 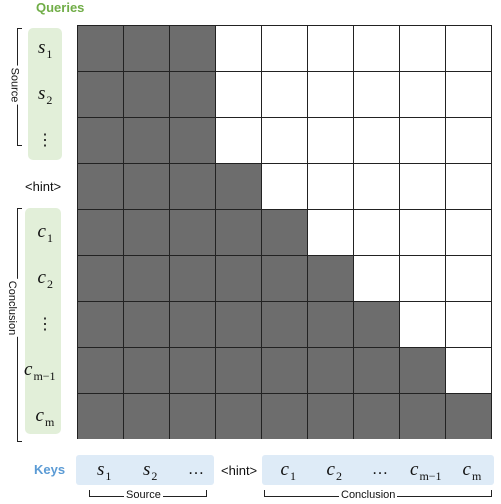 I want to click on mask-cell-r4-c6, so click(x=330, y=186).